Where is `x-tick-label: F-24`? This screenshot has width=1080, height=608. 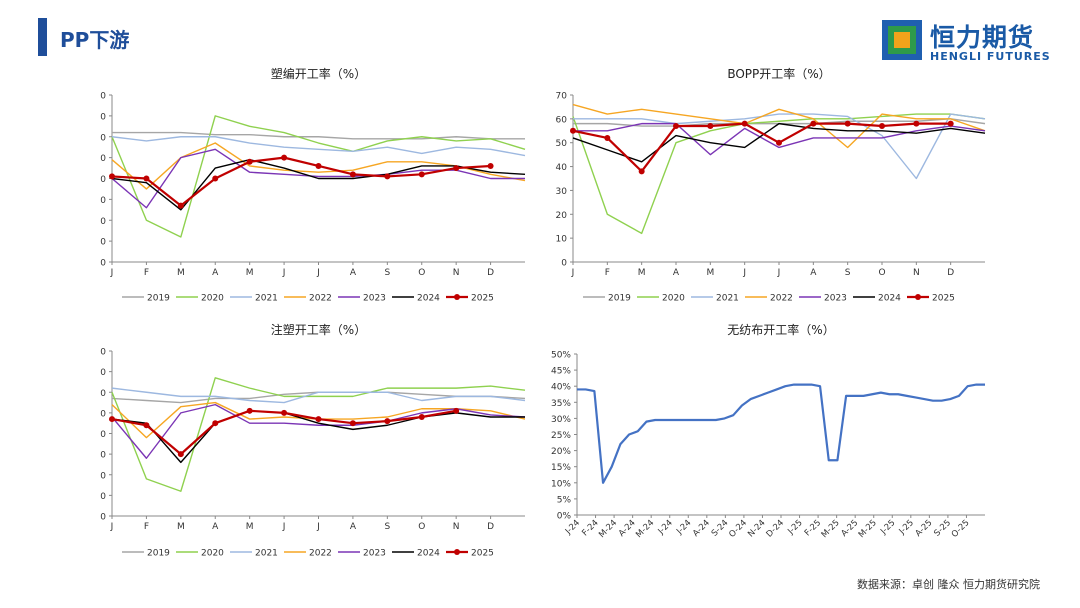 x-tick-label: F-24 is located at coordinates (590, 528).